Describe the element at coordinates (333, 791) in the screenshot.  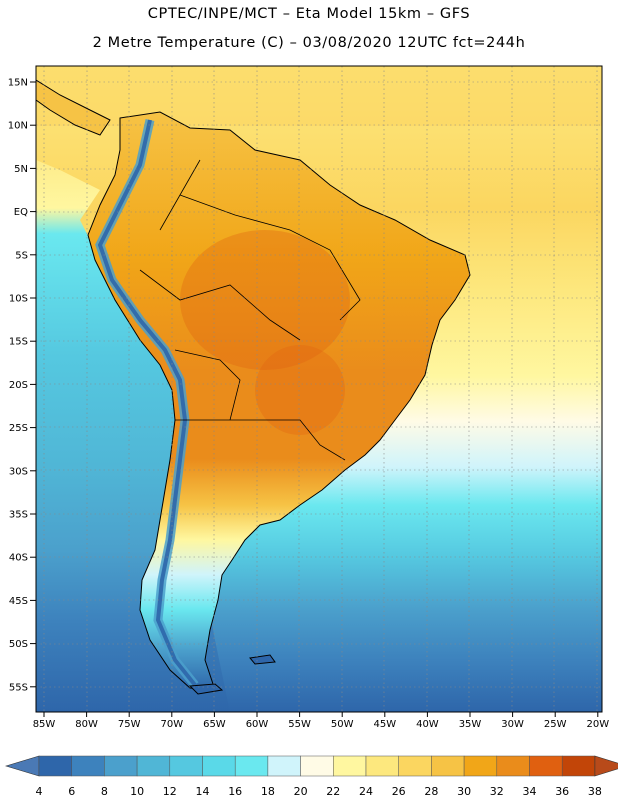
I see `colorbar-tick-label: 22` at that location.